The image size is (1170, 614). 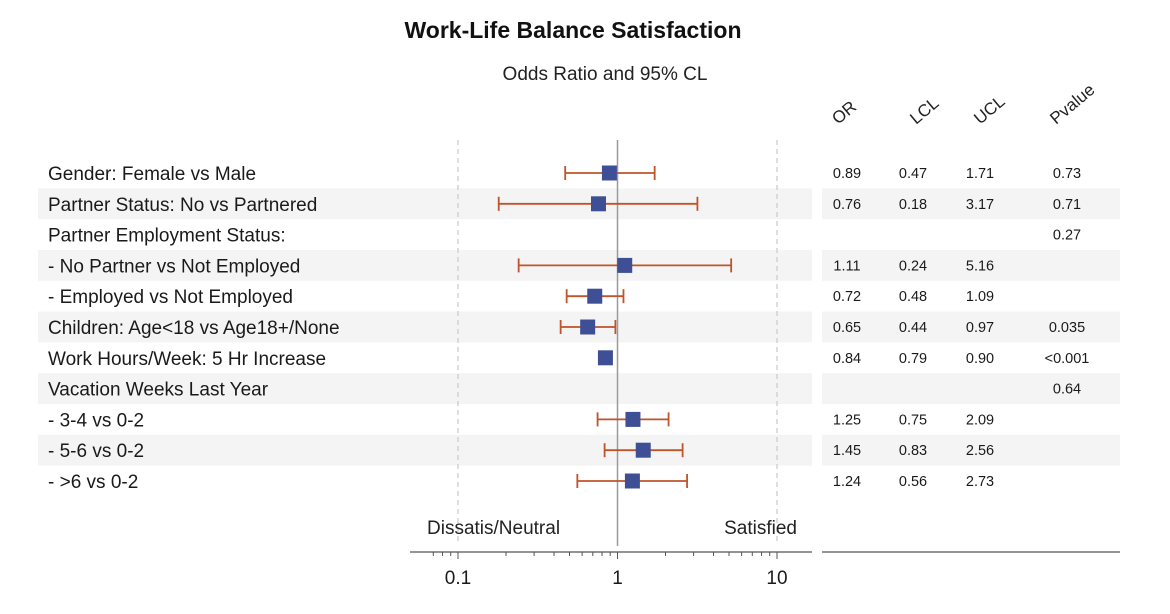 I want to click on cell-ucl: 2.73, so click(x=980, y=482).